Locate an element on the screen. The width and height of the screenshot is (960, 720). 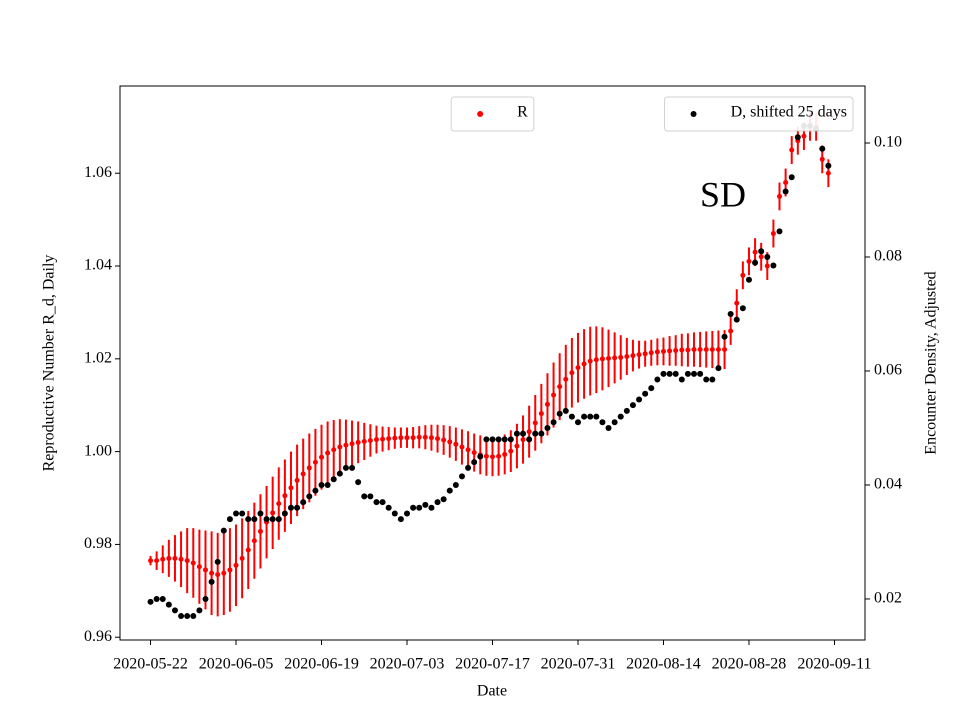
y2-tick-label: 0.02 is located at coordinates (888, 598).